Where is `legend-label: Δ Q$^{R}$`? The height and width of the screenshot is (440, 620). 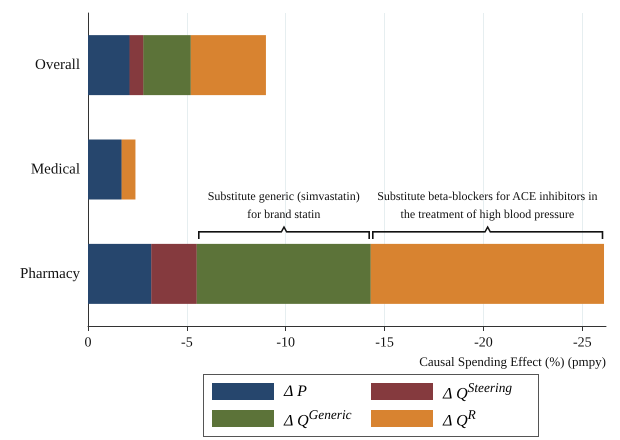
legend-label: Δ Q$^{R}$ is located at coordinates (459, 419).